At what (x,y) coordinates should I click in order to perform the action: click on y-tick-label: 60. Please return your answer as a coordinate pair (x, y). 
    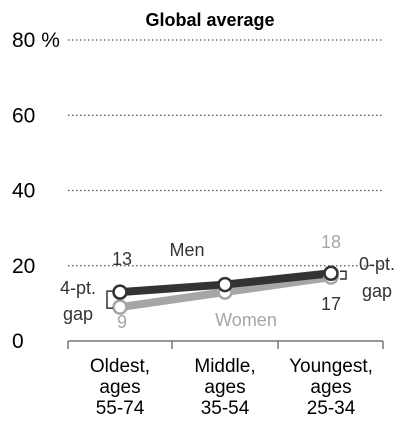
    Looking at the image, I should click on (23, 115).